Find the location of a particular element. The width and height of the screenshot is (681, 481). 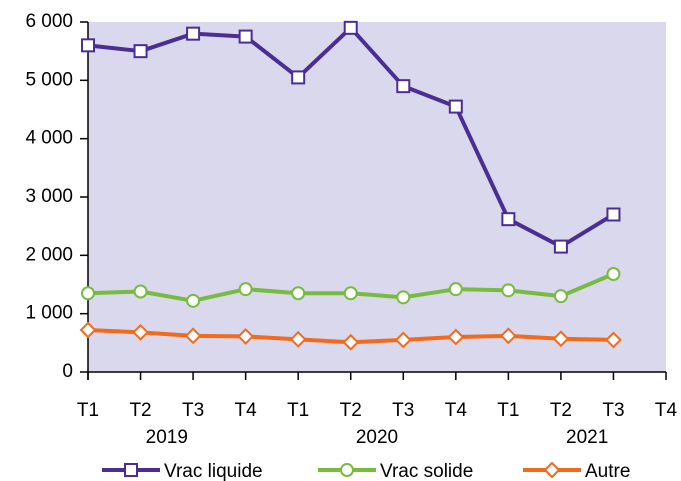

y-tick-label: 1 000 is located at coordinates (49, 313).